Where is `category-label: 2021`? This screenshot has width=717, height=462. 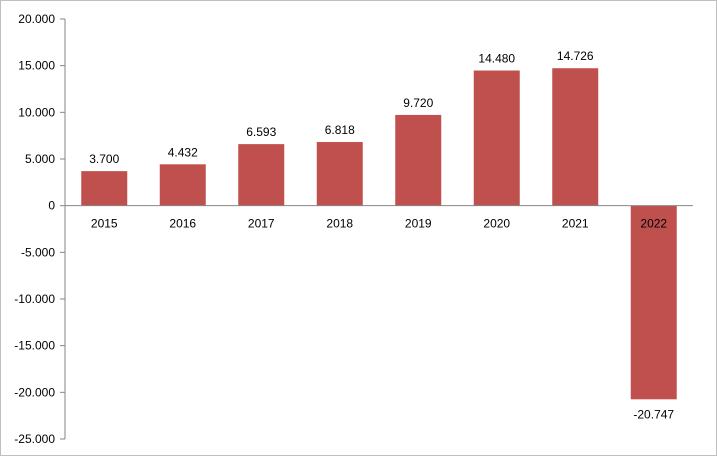 category-label: 2021 is located at coordinates (575, 224).